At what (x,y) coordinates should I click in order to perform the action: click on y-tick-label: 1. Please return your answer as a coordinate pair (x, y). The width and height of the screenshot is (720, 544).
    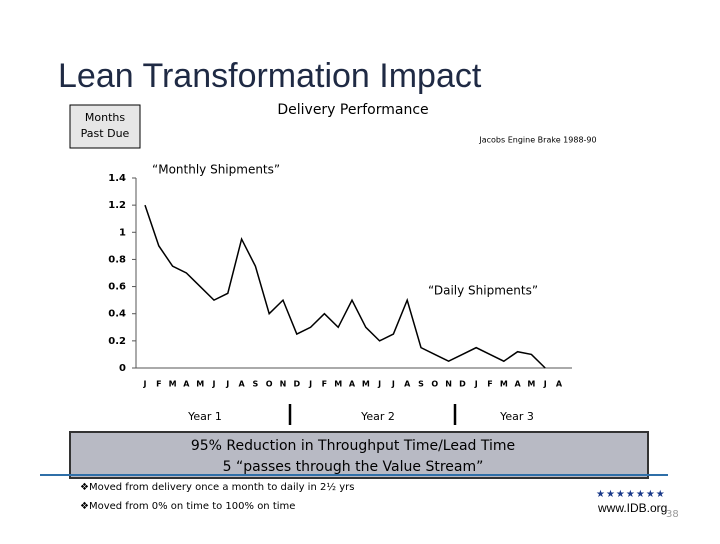
    Looking at the image, I should click on (122, 232).